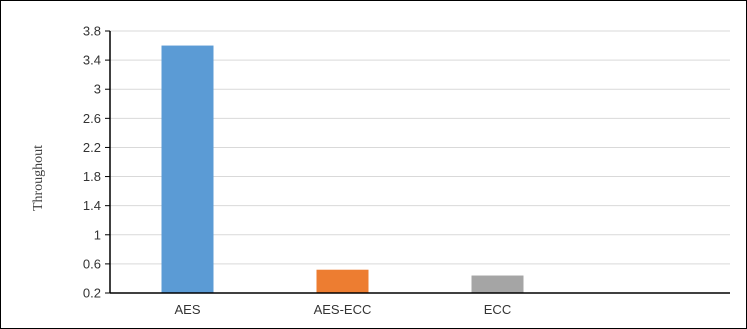 Image resolution: width=747 pixels, height=329 pixels. Describe the element at coordinates (92, 118) in the screenshot. I see `y-tick-label: 2.6` at that location.